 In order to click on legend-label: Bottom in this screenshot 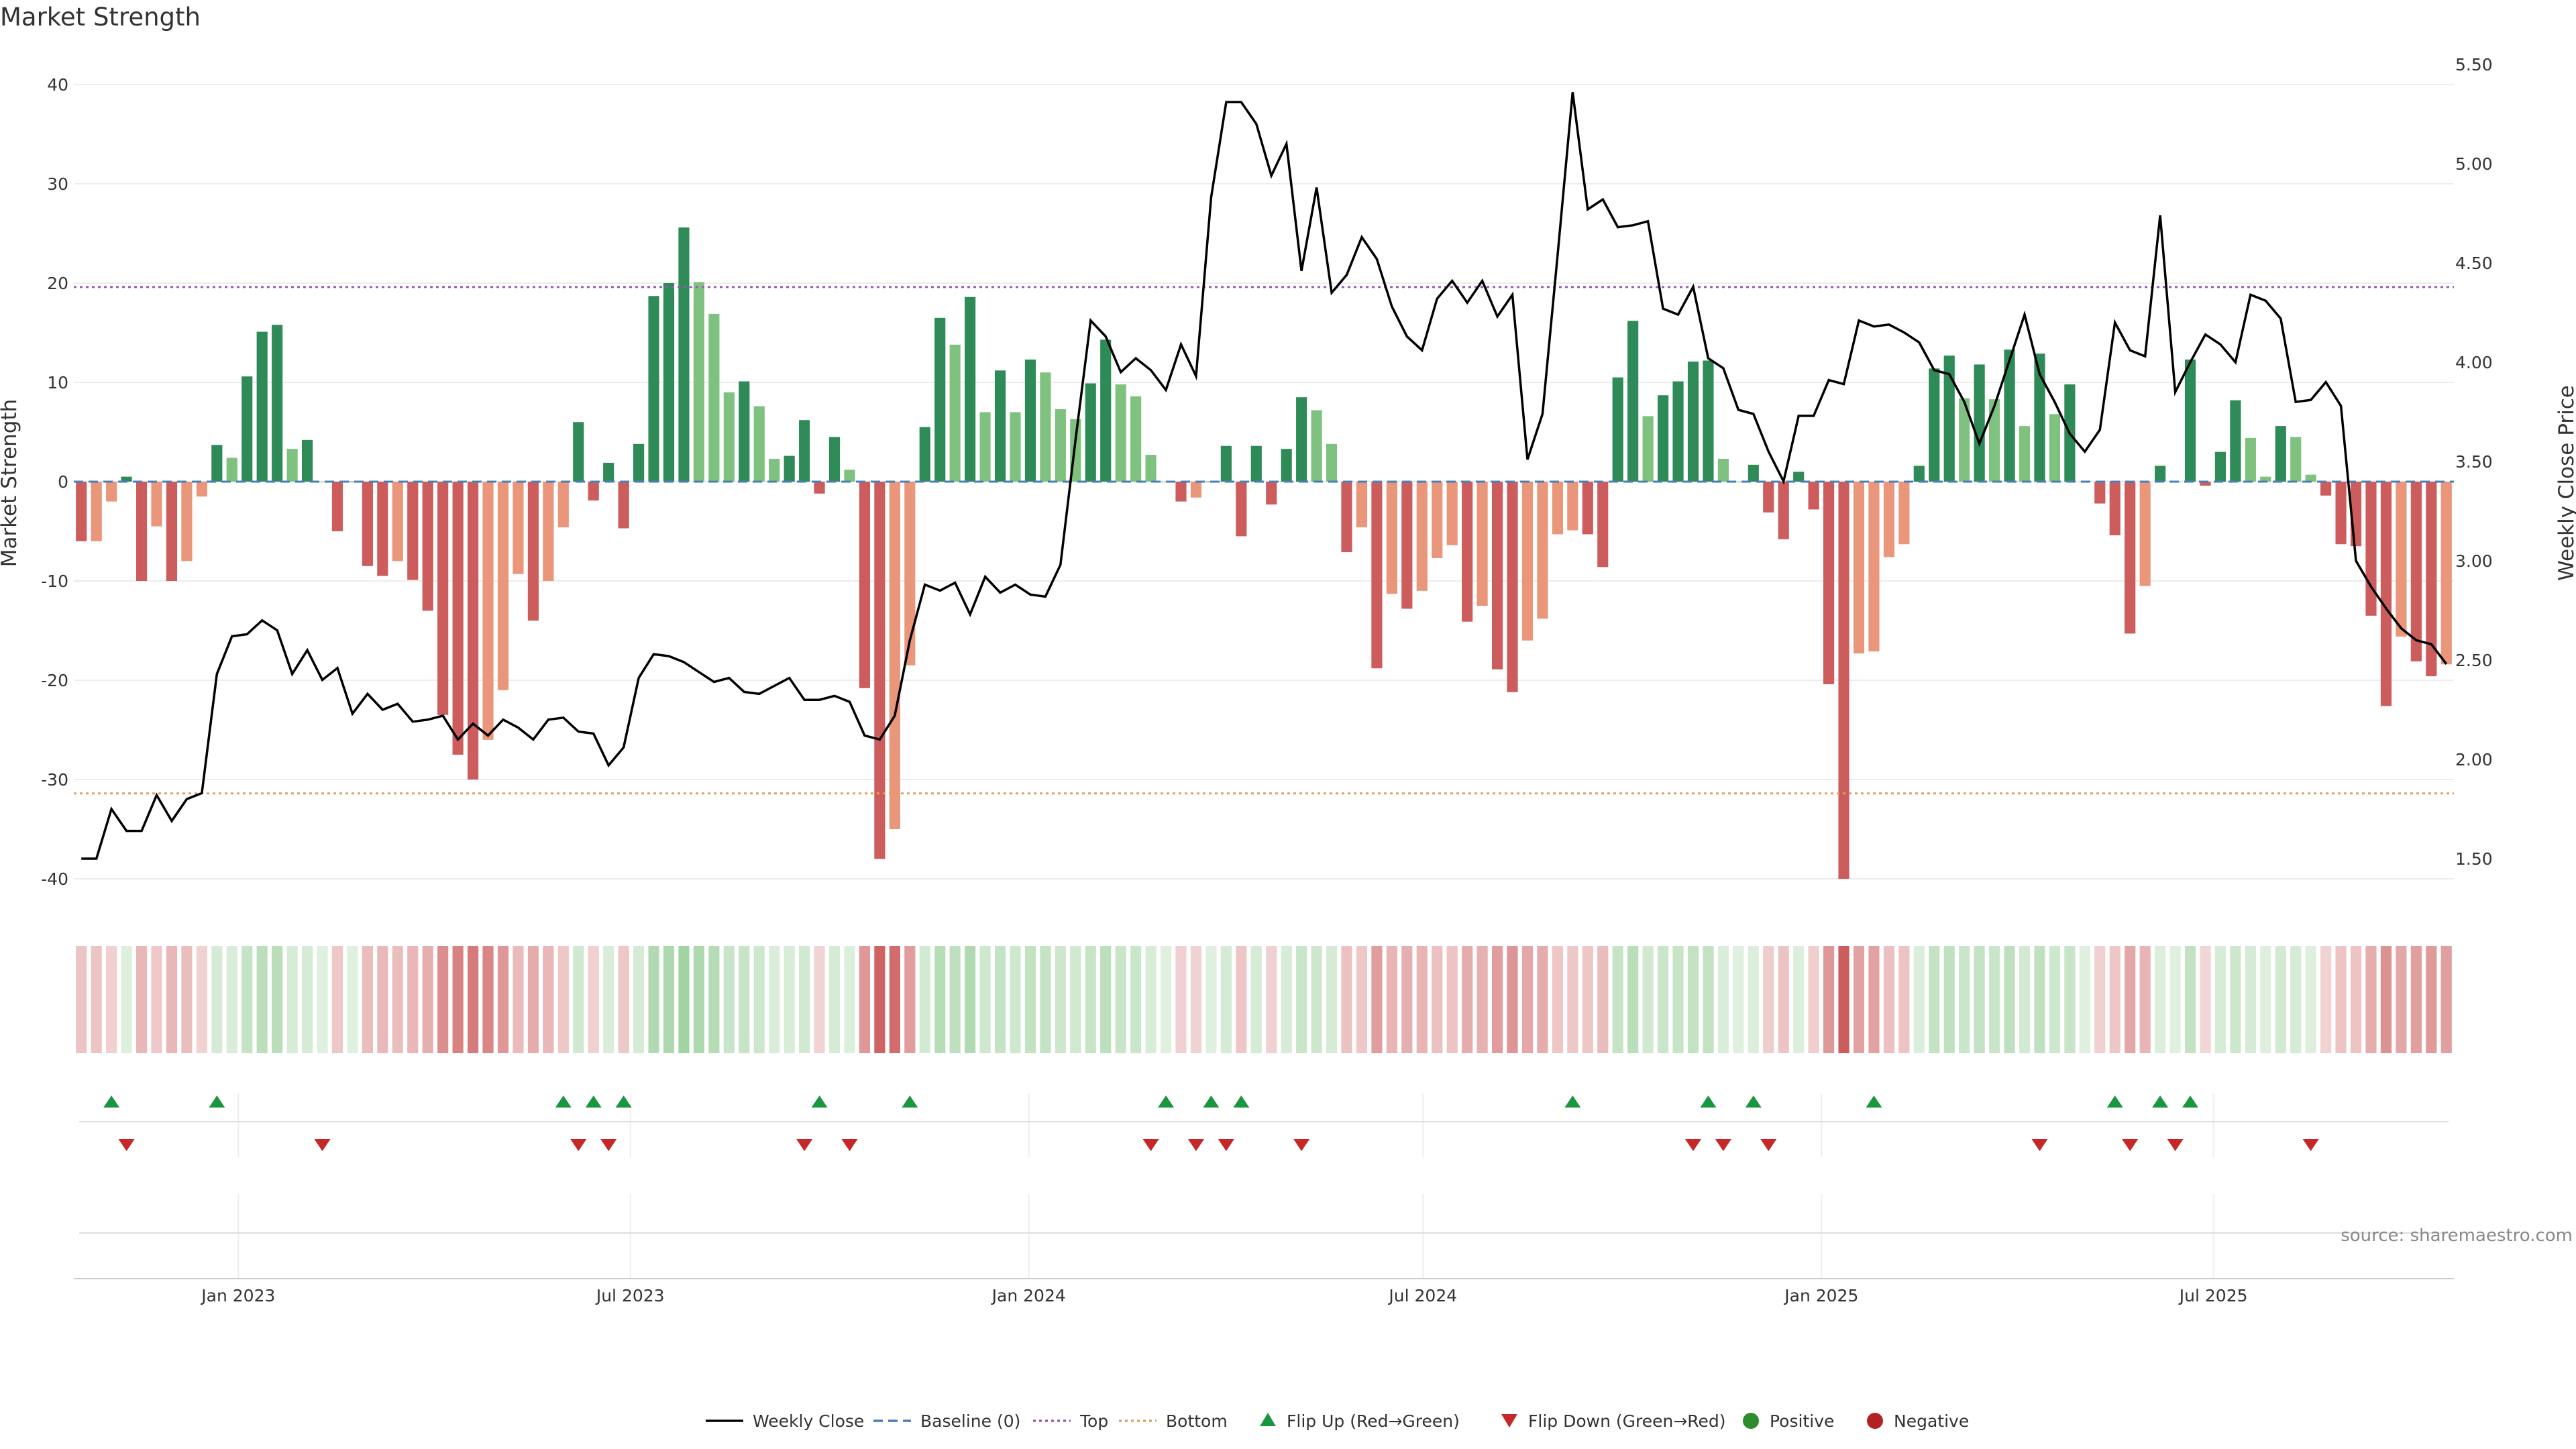, I will do `click(1197, 1421)`.